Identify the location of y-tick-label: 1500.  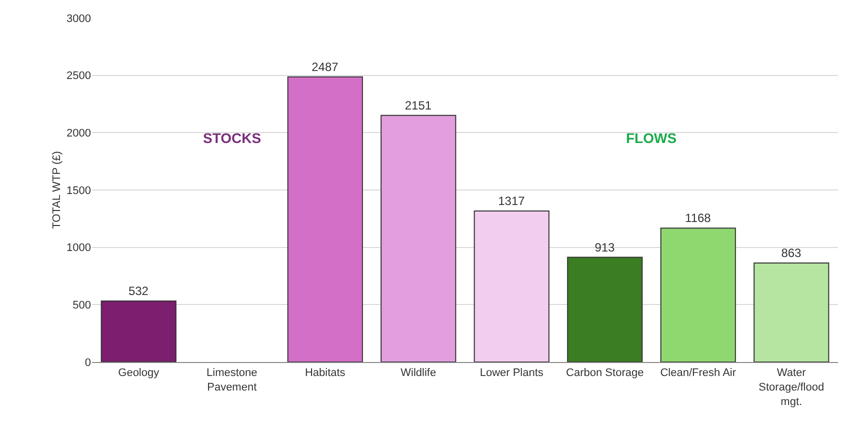
(78, 190).